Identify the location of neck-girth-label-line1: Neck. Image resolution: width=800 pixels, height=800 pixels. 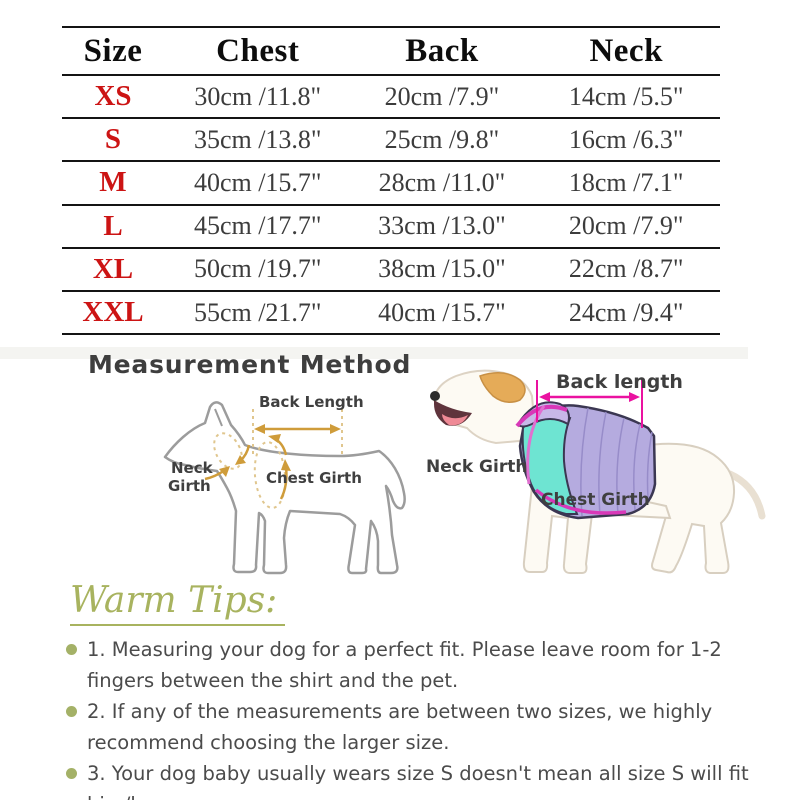
(192, 468).